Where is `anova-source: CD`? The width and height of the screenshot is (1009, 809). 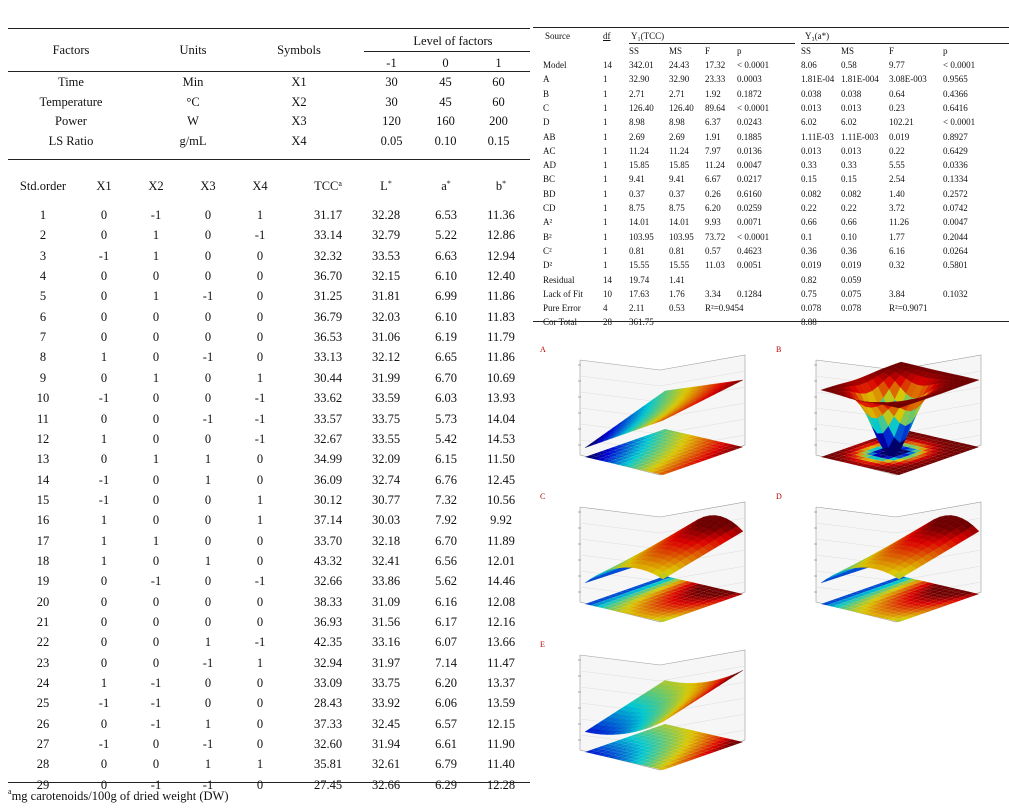
anova-source: CD is located at coordinates (549, 208).